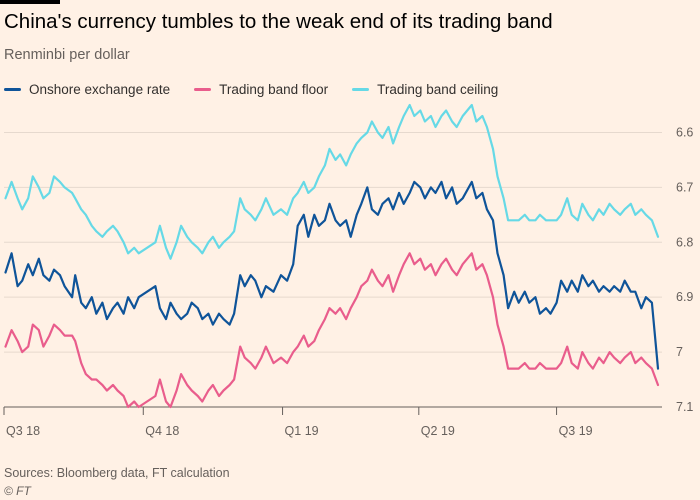 The width and height of the screenshot is (700, 500). Describe the element at coordinates (67, 55) in the screenshot. I see `chart-subtitle: Renminbi per dollar` at that location.